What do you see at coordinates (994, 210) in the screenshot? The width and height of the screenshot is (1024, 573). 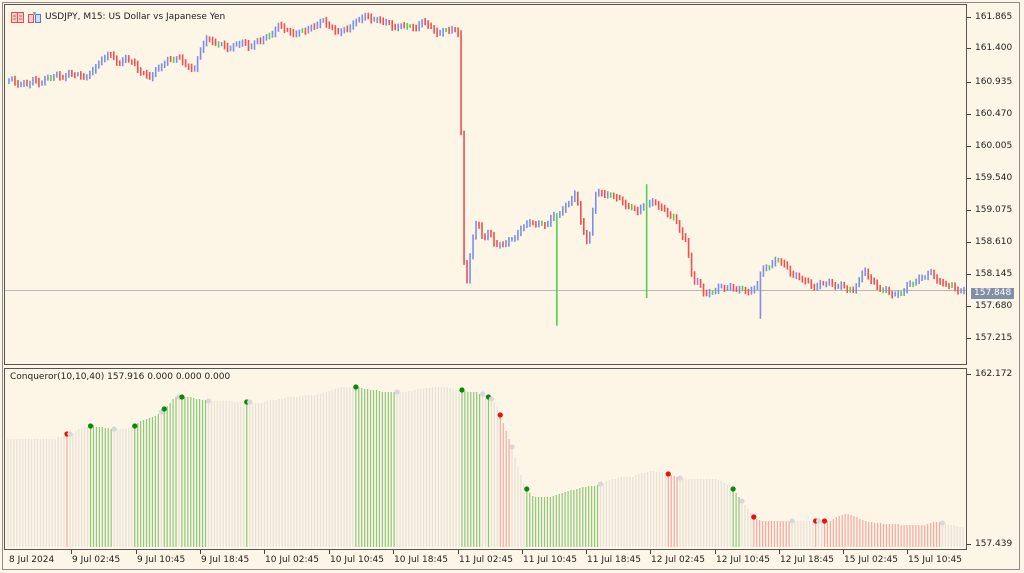 I see `price-axis-label: 159.075` at bounding box center [994, 210].